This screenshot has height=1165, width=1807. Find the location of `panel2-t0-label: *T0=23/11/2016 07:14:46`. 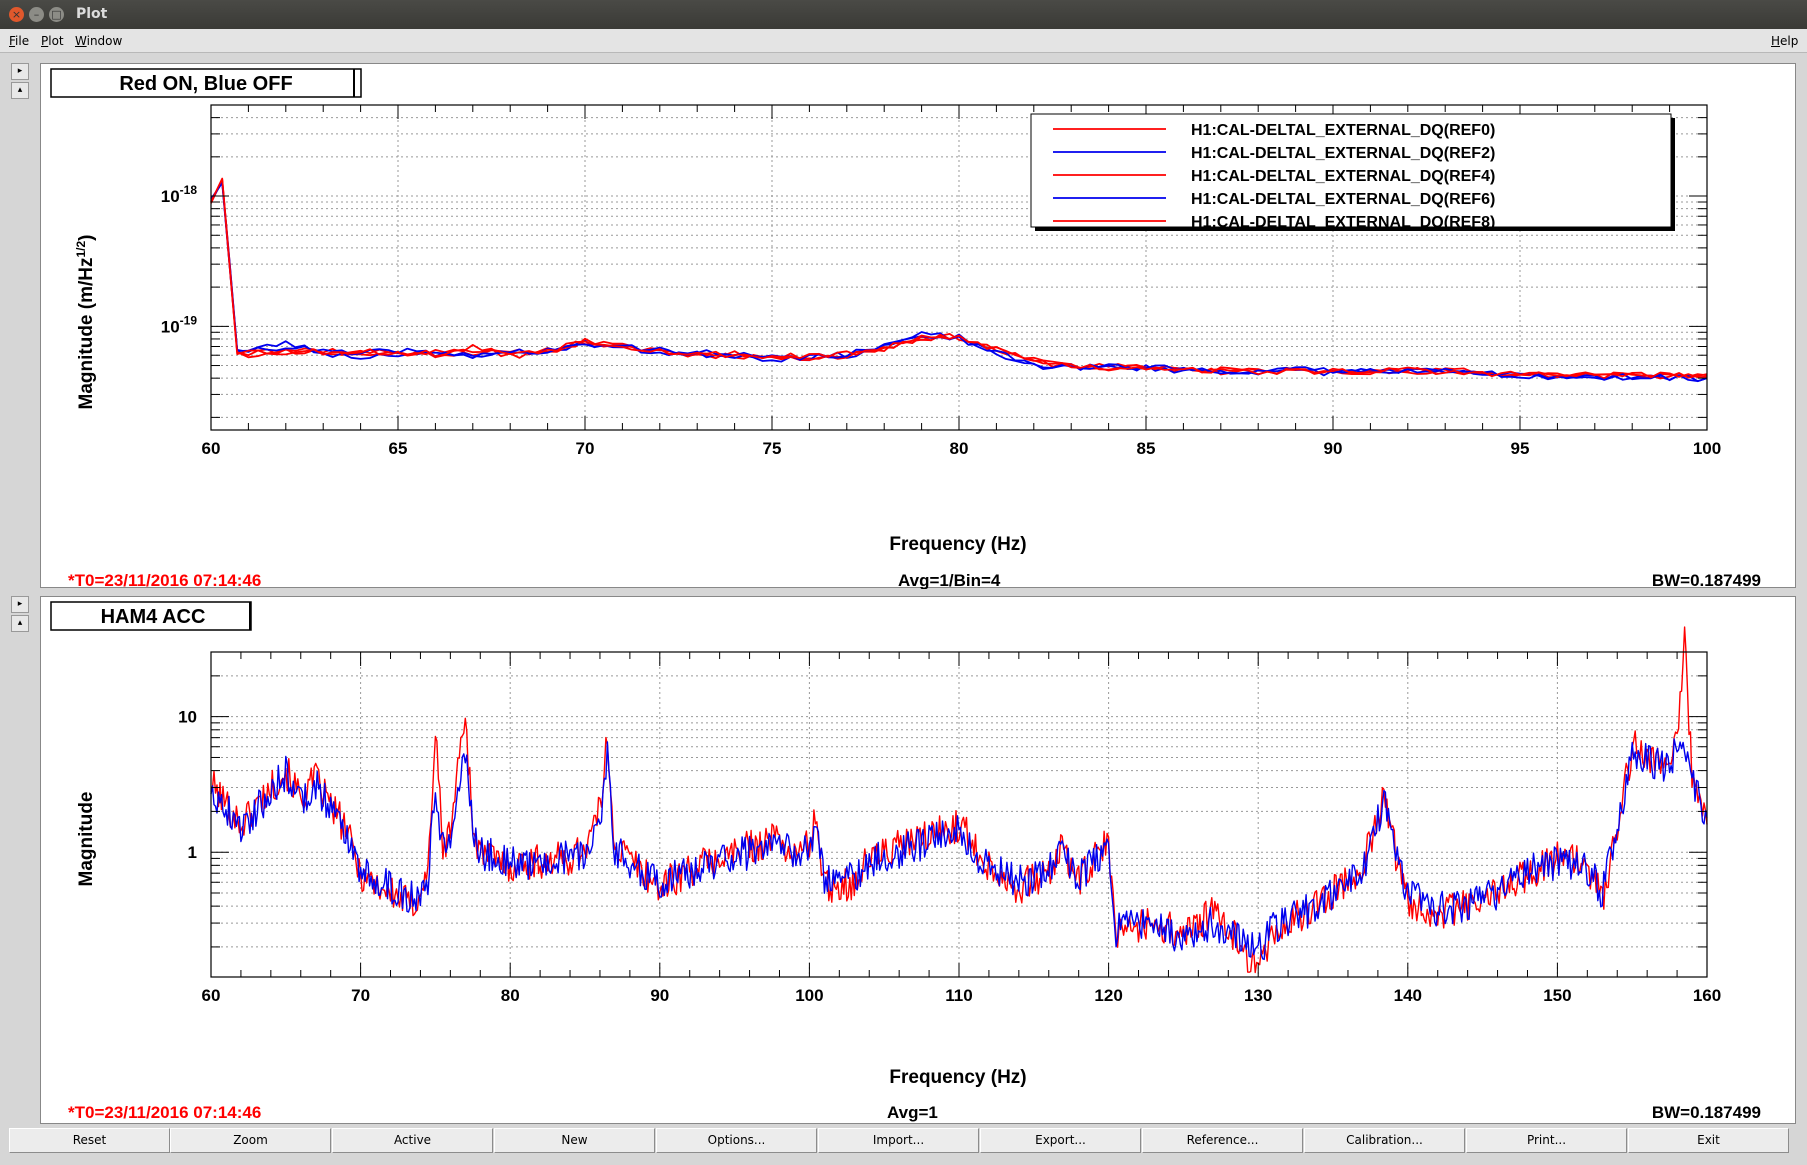

panel2-t0-label: *T0=23/11/2016 07:14:46 is located at coordinates (164, 1112).